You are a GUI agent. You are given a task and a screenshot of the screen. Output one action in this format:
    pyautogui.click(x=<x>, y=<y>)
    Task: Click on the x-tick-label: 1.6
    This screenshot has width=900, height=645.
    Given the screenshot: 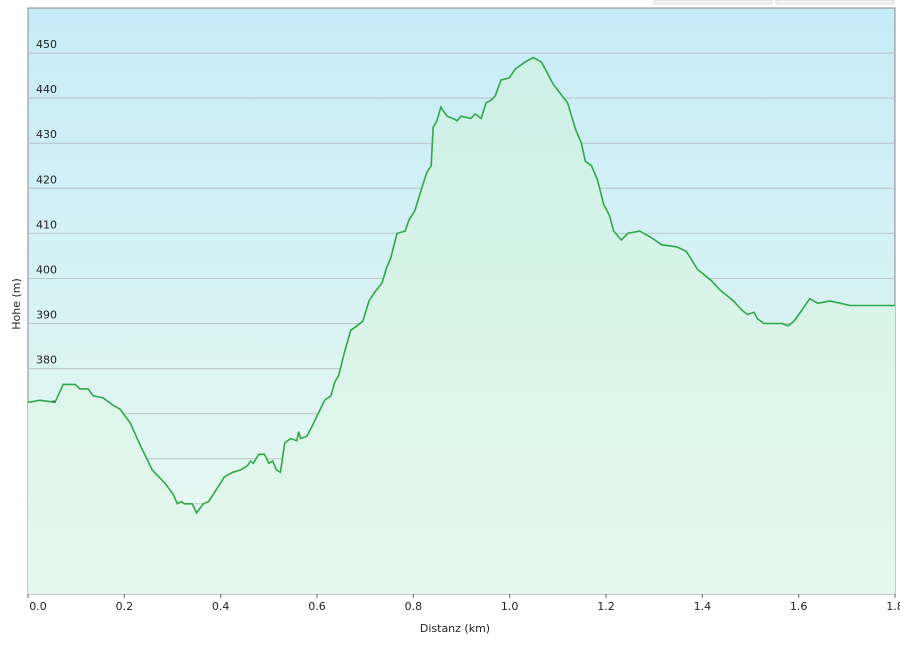 What is the action you would take?
    pyautogui.click(x=799, y=606)
    